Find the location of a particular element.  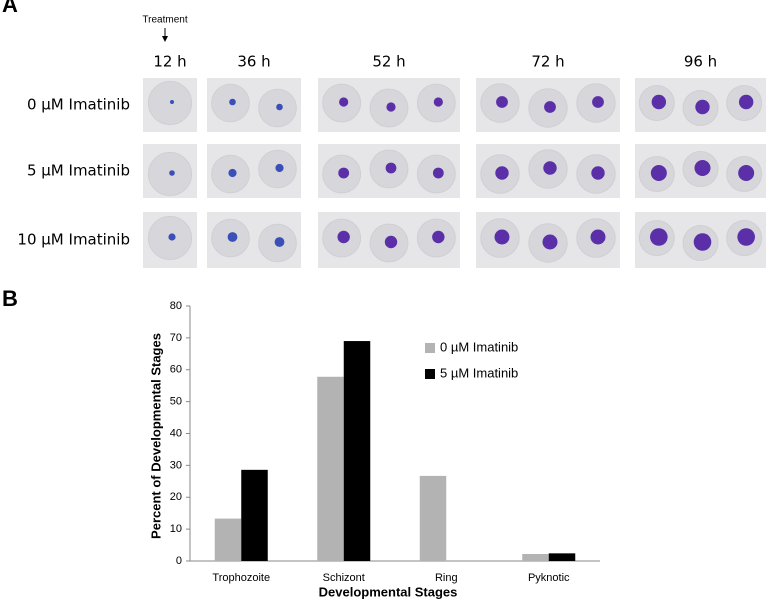

y-tick-label: 70 is located at coordinates (176, 338).